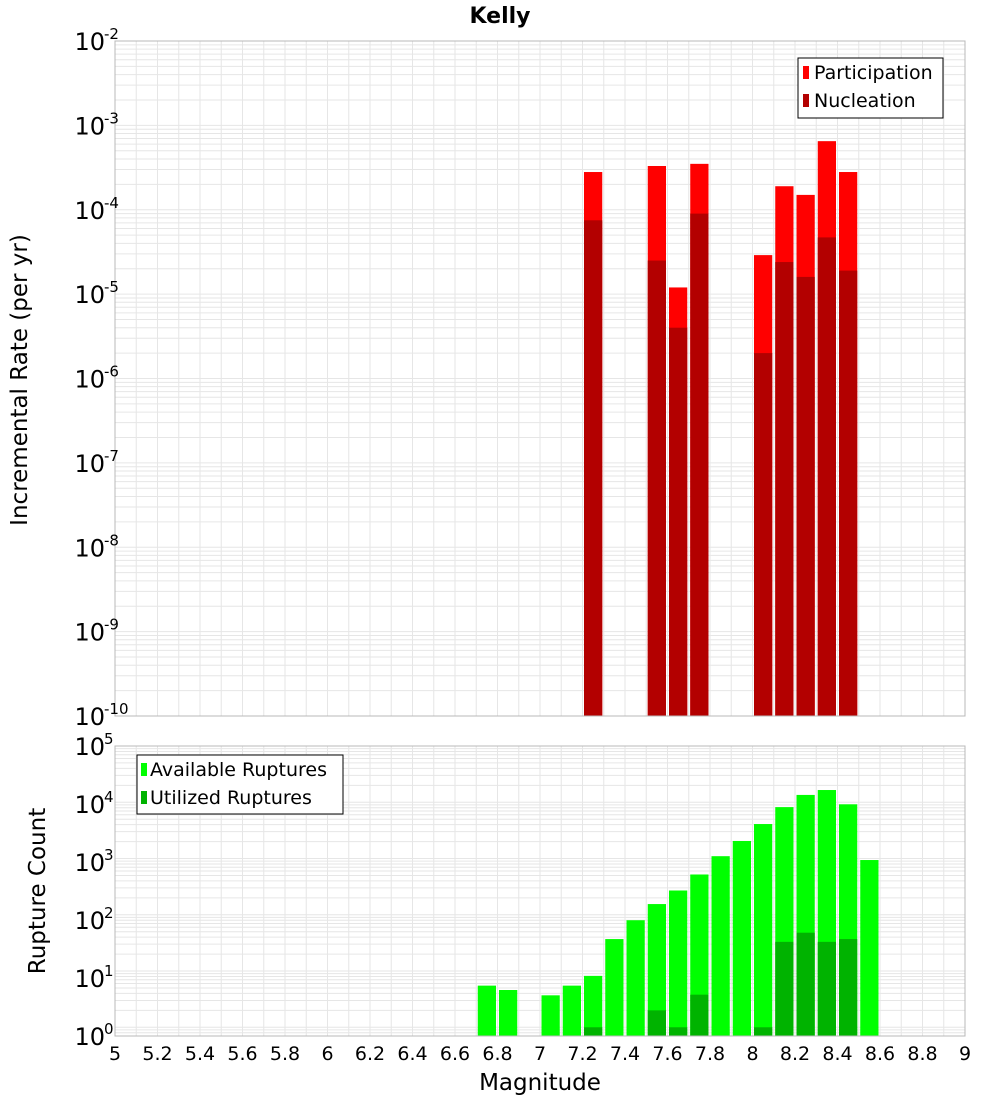 This screenshot has height=1100, width=1000. Describe the element at coordinates (795, 1054) in the screenshot. I see `x-tick-label: 8.2` at that location.